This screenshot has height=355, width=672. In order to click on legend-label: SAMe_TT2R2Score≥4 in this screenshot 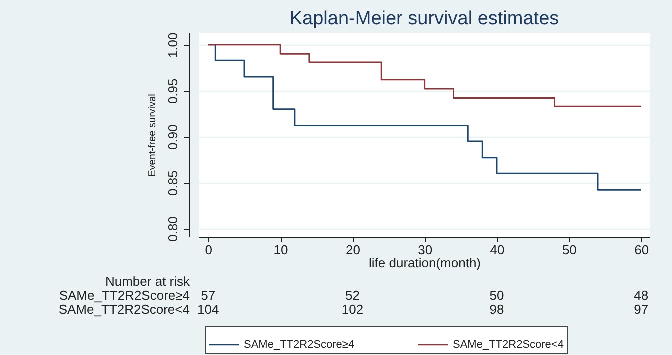, I will do `click(299, 345)`.